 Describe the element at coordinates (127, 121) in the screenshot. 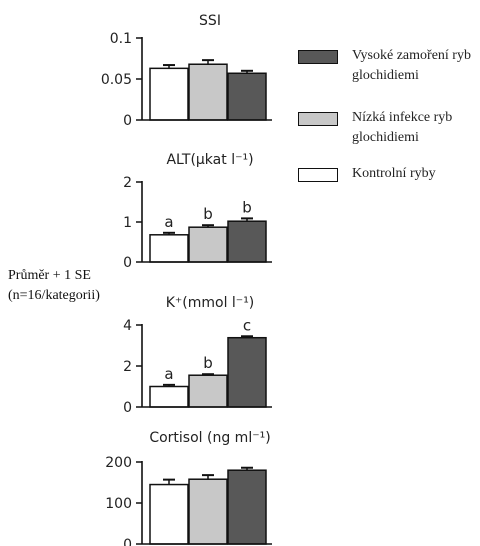

I see `y-tick-label-0-0: 0` at that location.